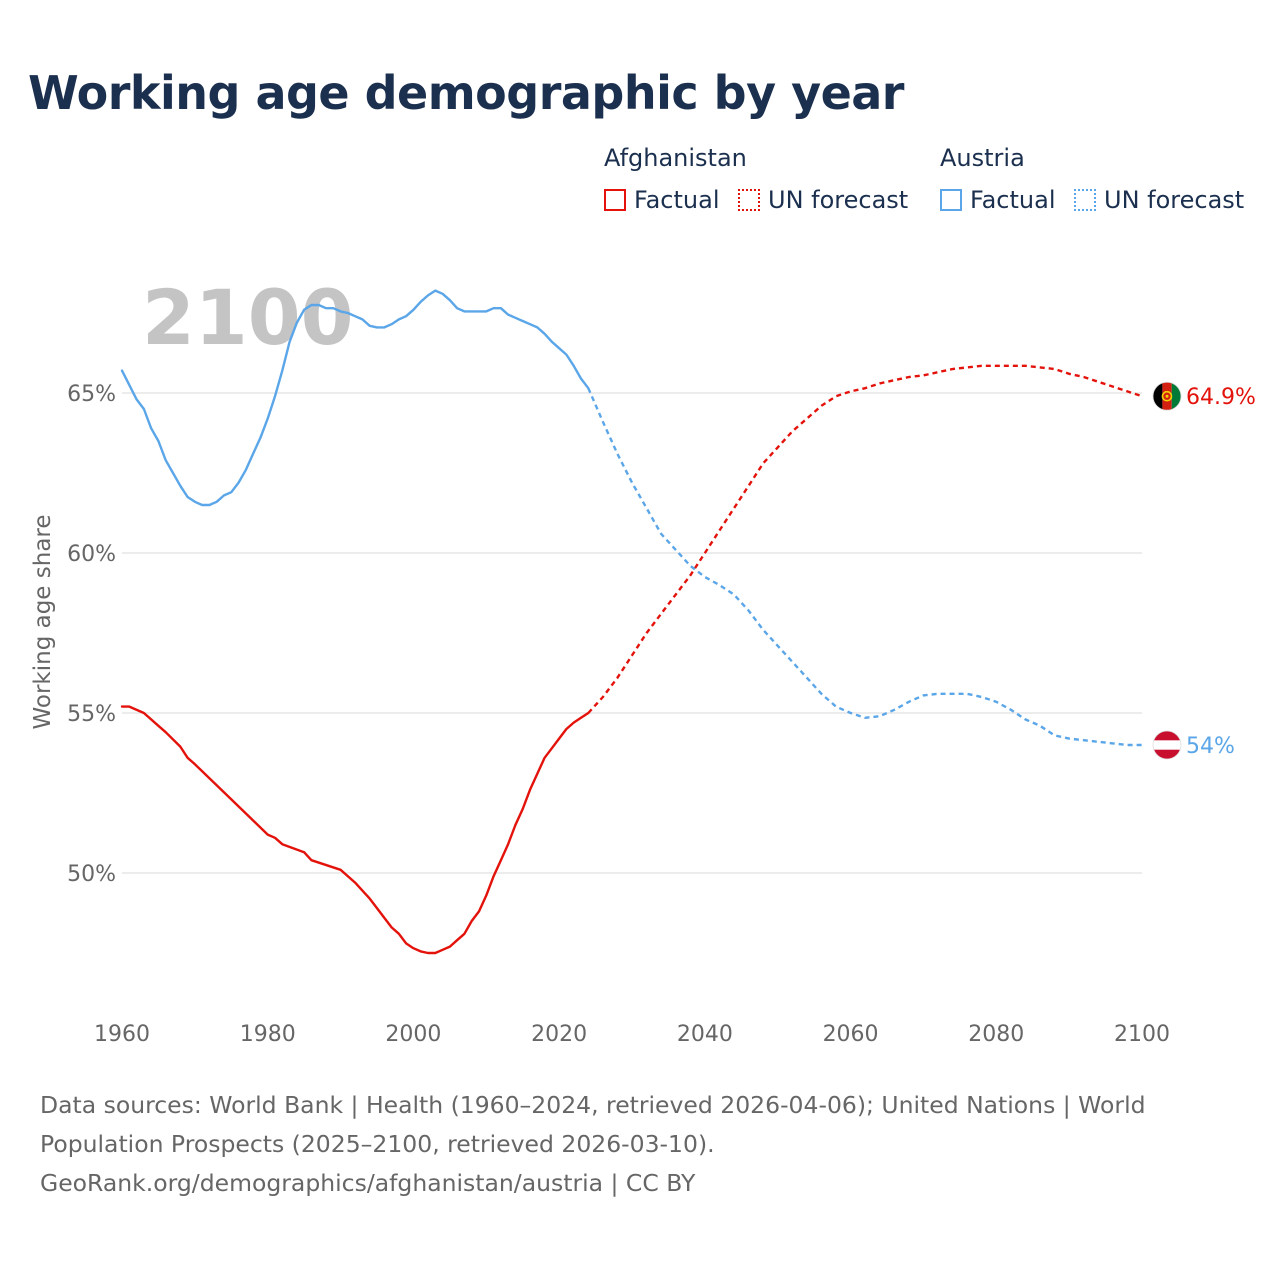 This screenshot has width=1280, height=1280. I want to click on austria-flag-icon, so click(1167, 745).